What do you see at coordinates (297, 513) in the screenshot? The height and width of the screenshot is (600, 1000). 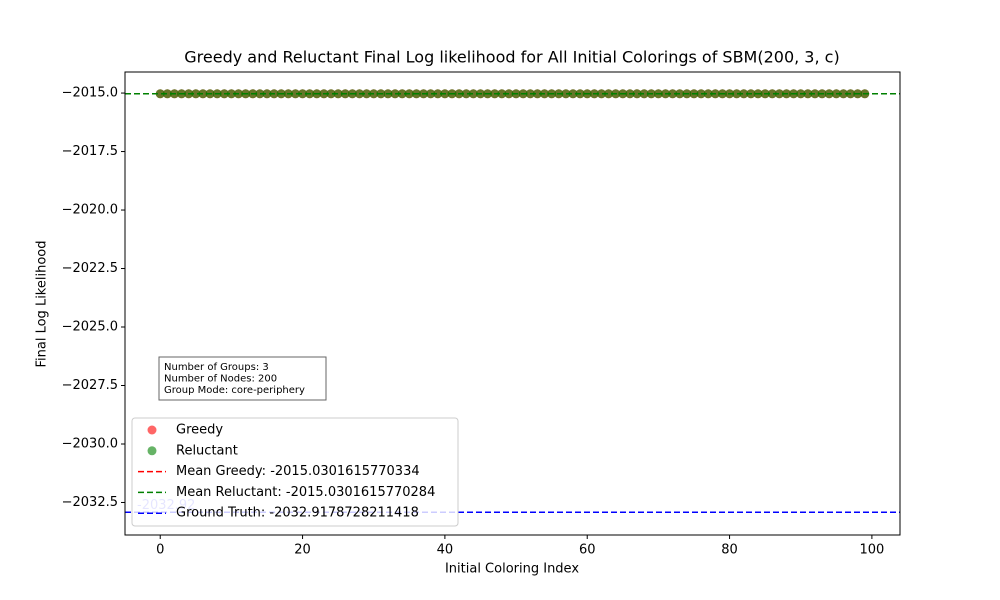 I see `legend-label: Ground Truth: -2032.9178728211418` at bounding box center [297, 513].